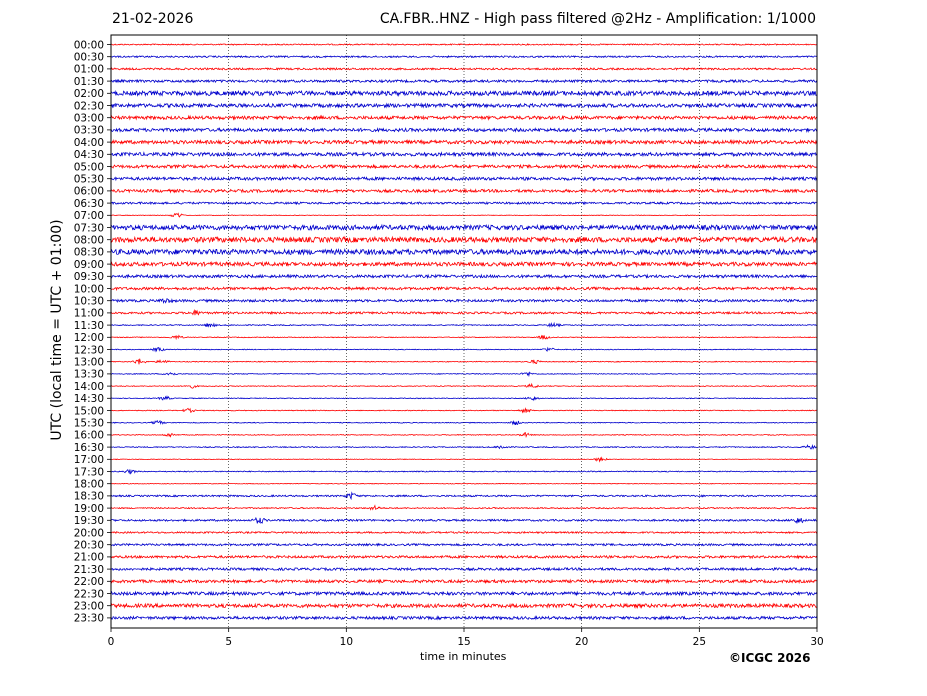 The image size is (927, 696). Describe the element at coordinates (228, 642) in the screenshot. I see `x-tick-label: 5` at that location.